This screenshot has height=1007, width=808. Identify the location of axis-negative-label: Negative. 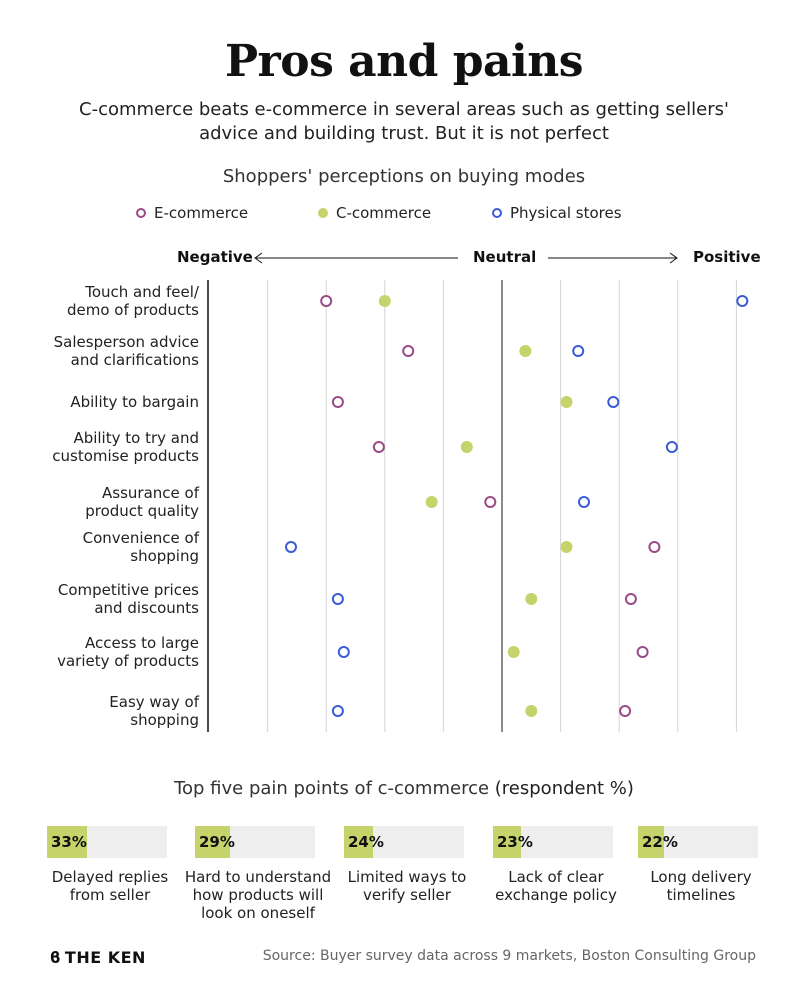
(215, 257).